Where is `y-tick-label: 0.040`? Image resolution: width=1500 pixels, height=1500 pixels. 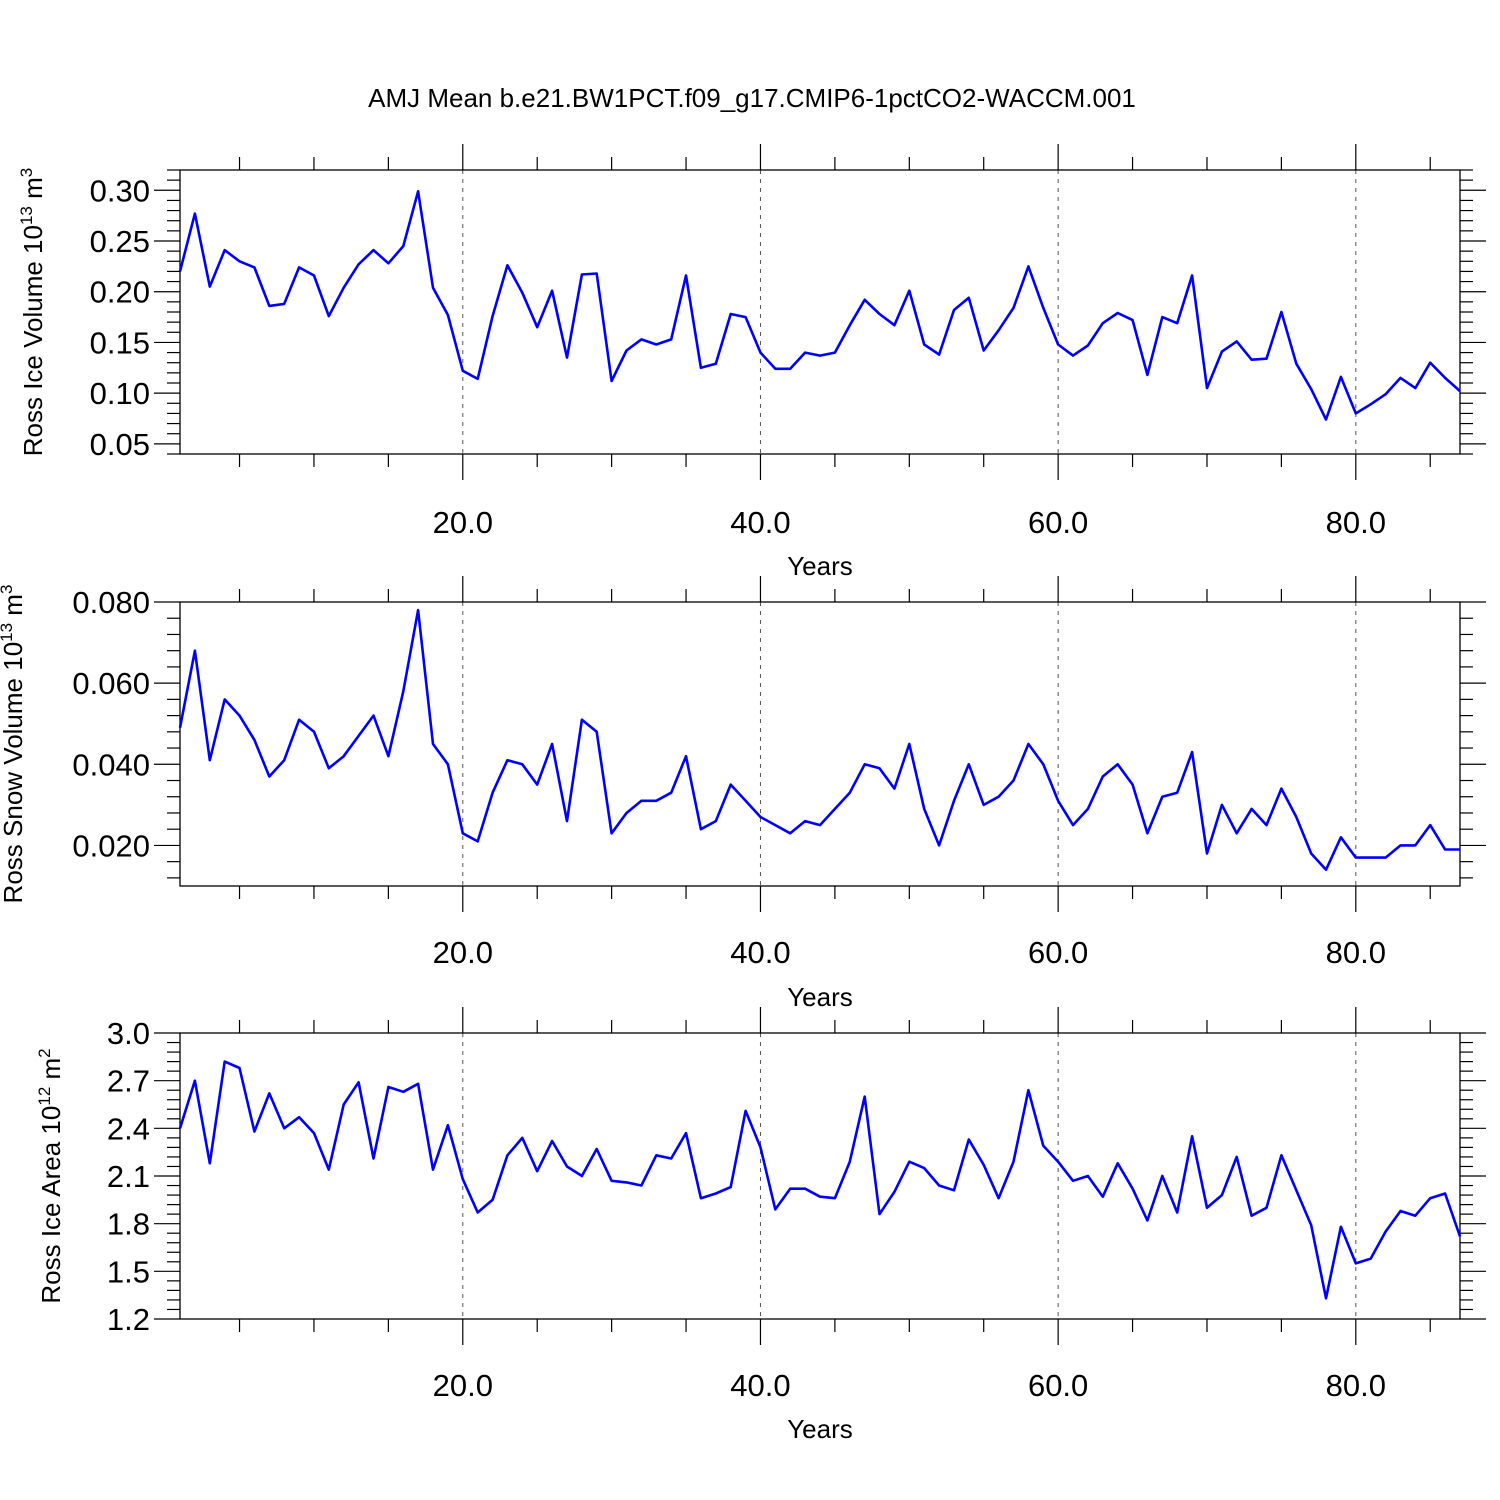 y-tick-label: 0.040 is located at coordinates (111, 764).